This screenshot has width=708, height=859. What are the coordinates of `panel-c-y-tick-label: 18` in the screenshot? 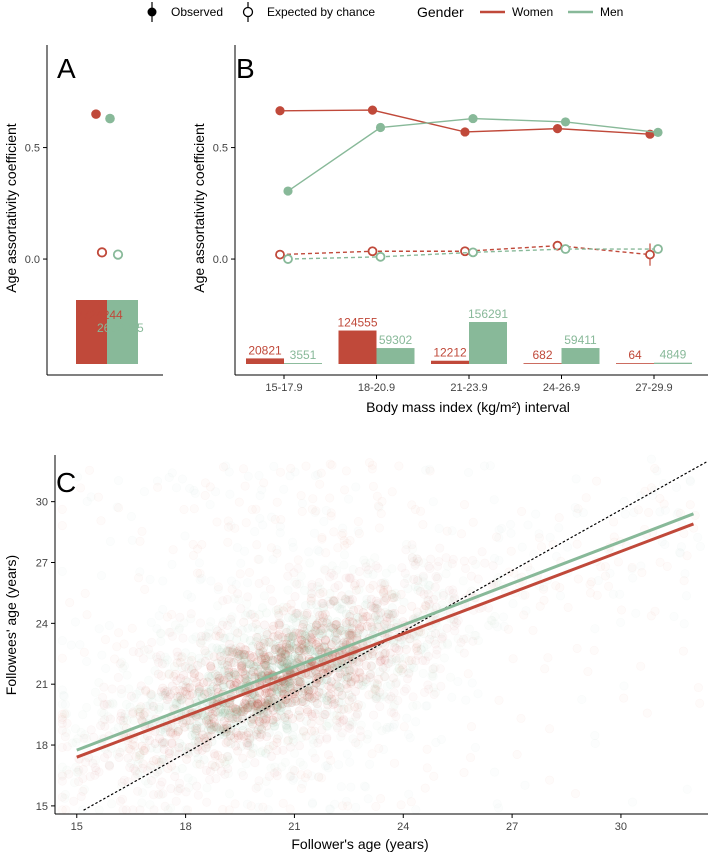 It's located at (42, 746).